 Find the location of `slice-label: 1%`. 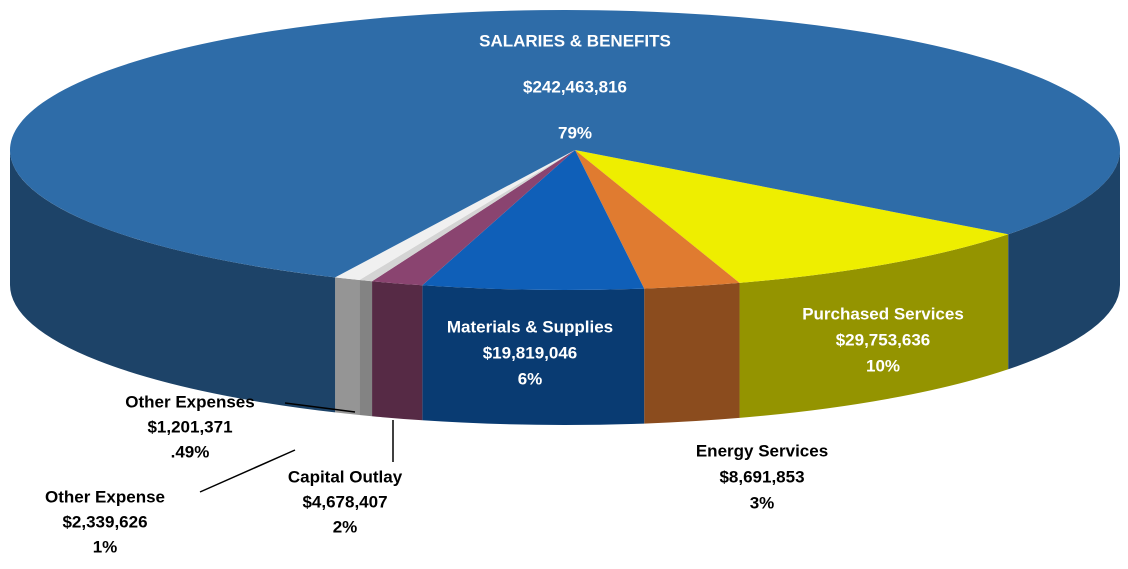

slice-label: 1% is located at coordinates (105, 546).